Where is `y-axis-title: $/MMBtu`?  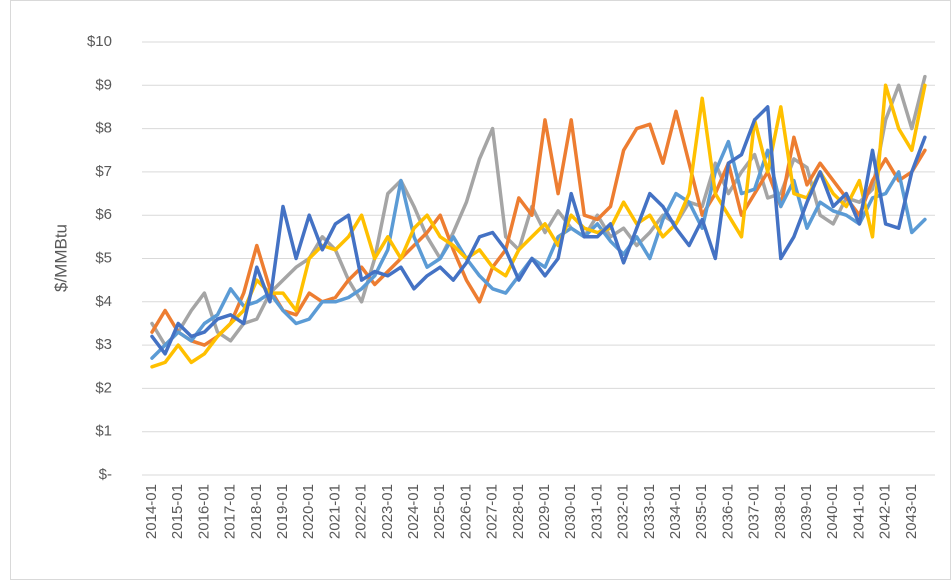
y-axis-title: $/MMBtu is located at coordinates (60, 258).